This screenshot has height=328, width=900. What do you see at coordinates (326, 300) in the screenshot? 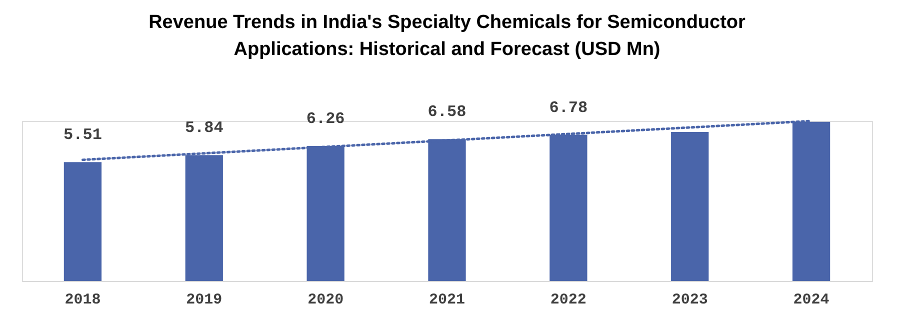
I see `x-tick-label: 2020` at bounding box center [326, 300].